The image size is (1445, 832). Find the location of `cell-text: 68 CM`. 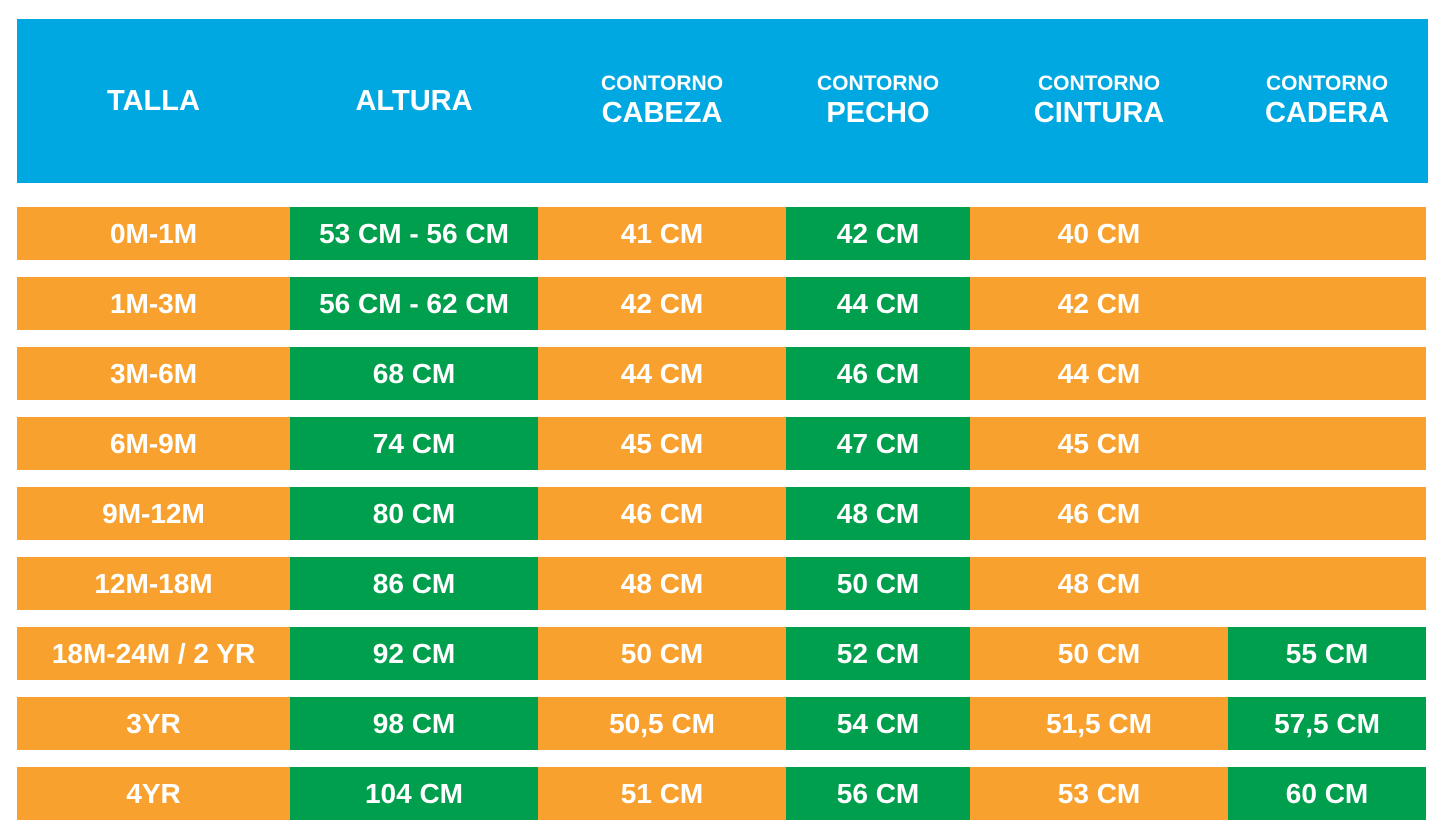

cell-text: 68 CM is located at coordinates (414, 373).